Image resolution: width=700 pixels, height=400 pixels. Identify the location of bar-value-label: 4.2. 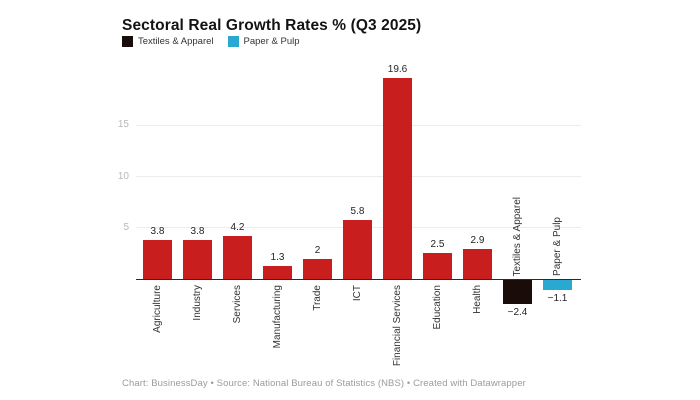
(237, 227).